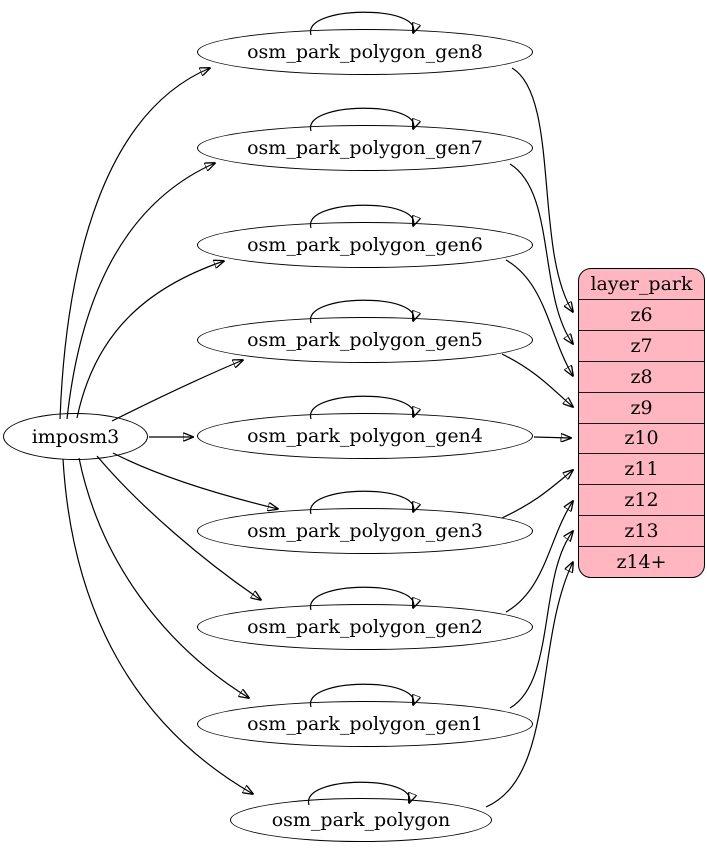 This screenshot has width=707, height=851. Describe the element at coordinates (641, 314) in the screenshot. I see `layer-park-row-z6: z6` at that location.